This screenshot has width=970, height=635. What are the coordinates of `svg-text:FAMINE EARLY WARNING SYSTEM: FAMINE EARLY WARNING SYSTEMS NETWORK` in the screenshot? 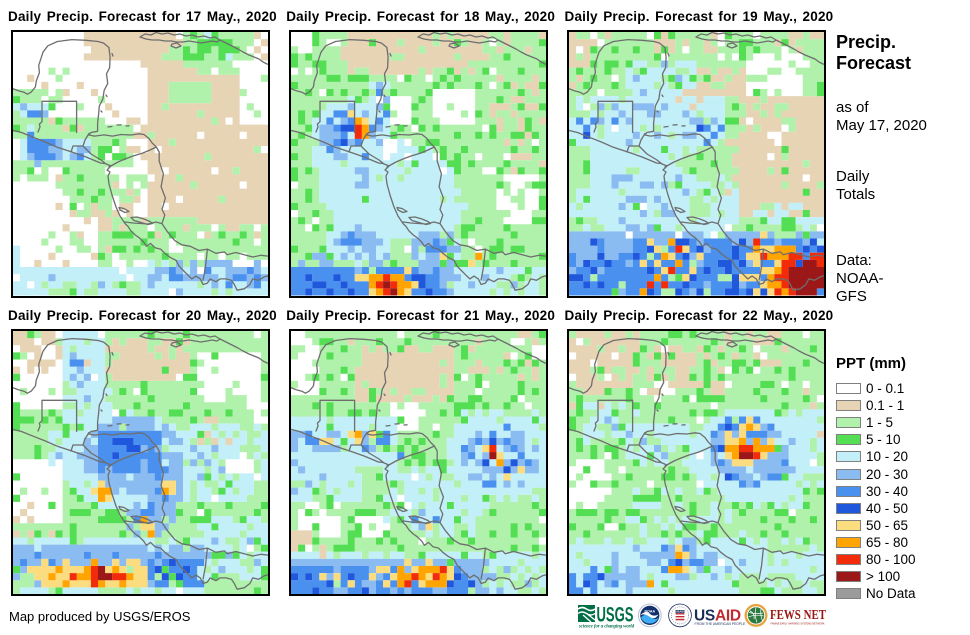 It's located at (798, 623).